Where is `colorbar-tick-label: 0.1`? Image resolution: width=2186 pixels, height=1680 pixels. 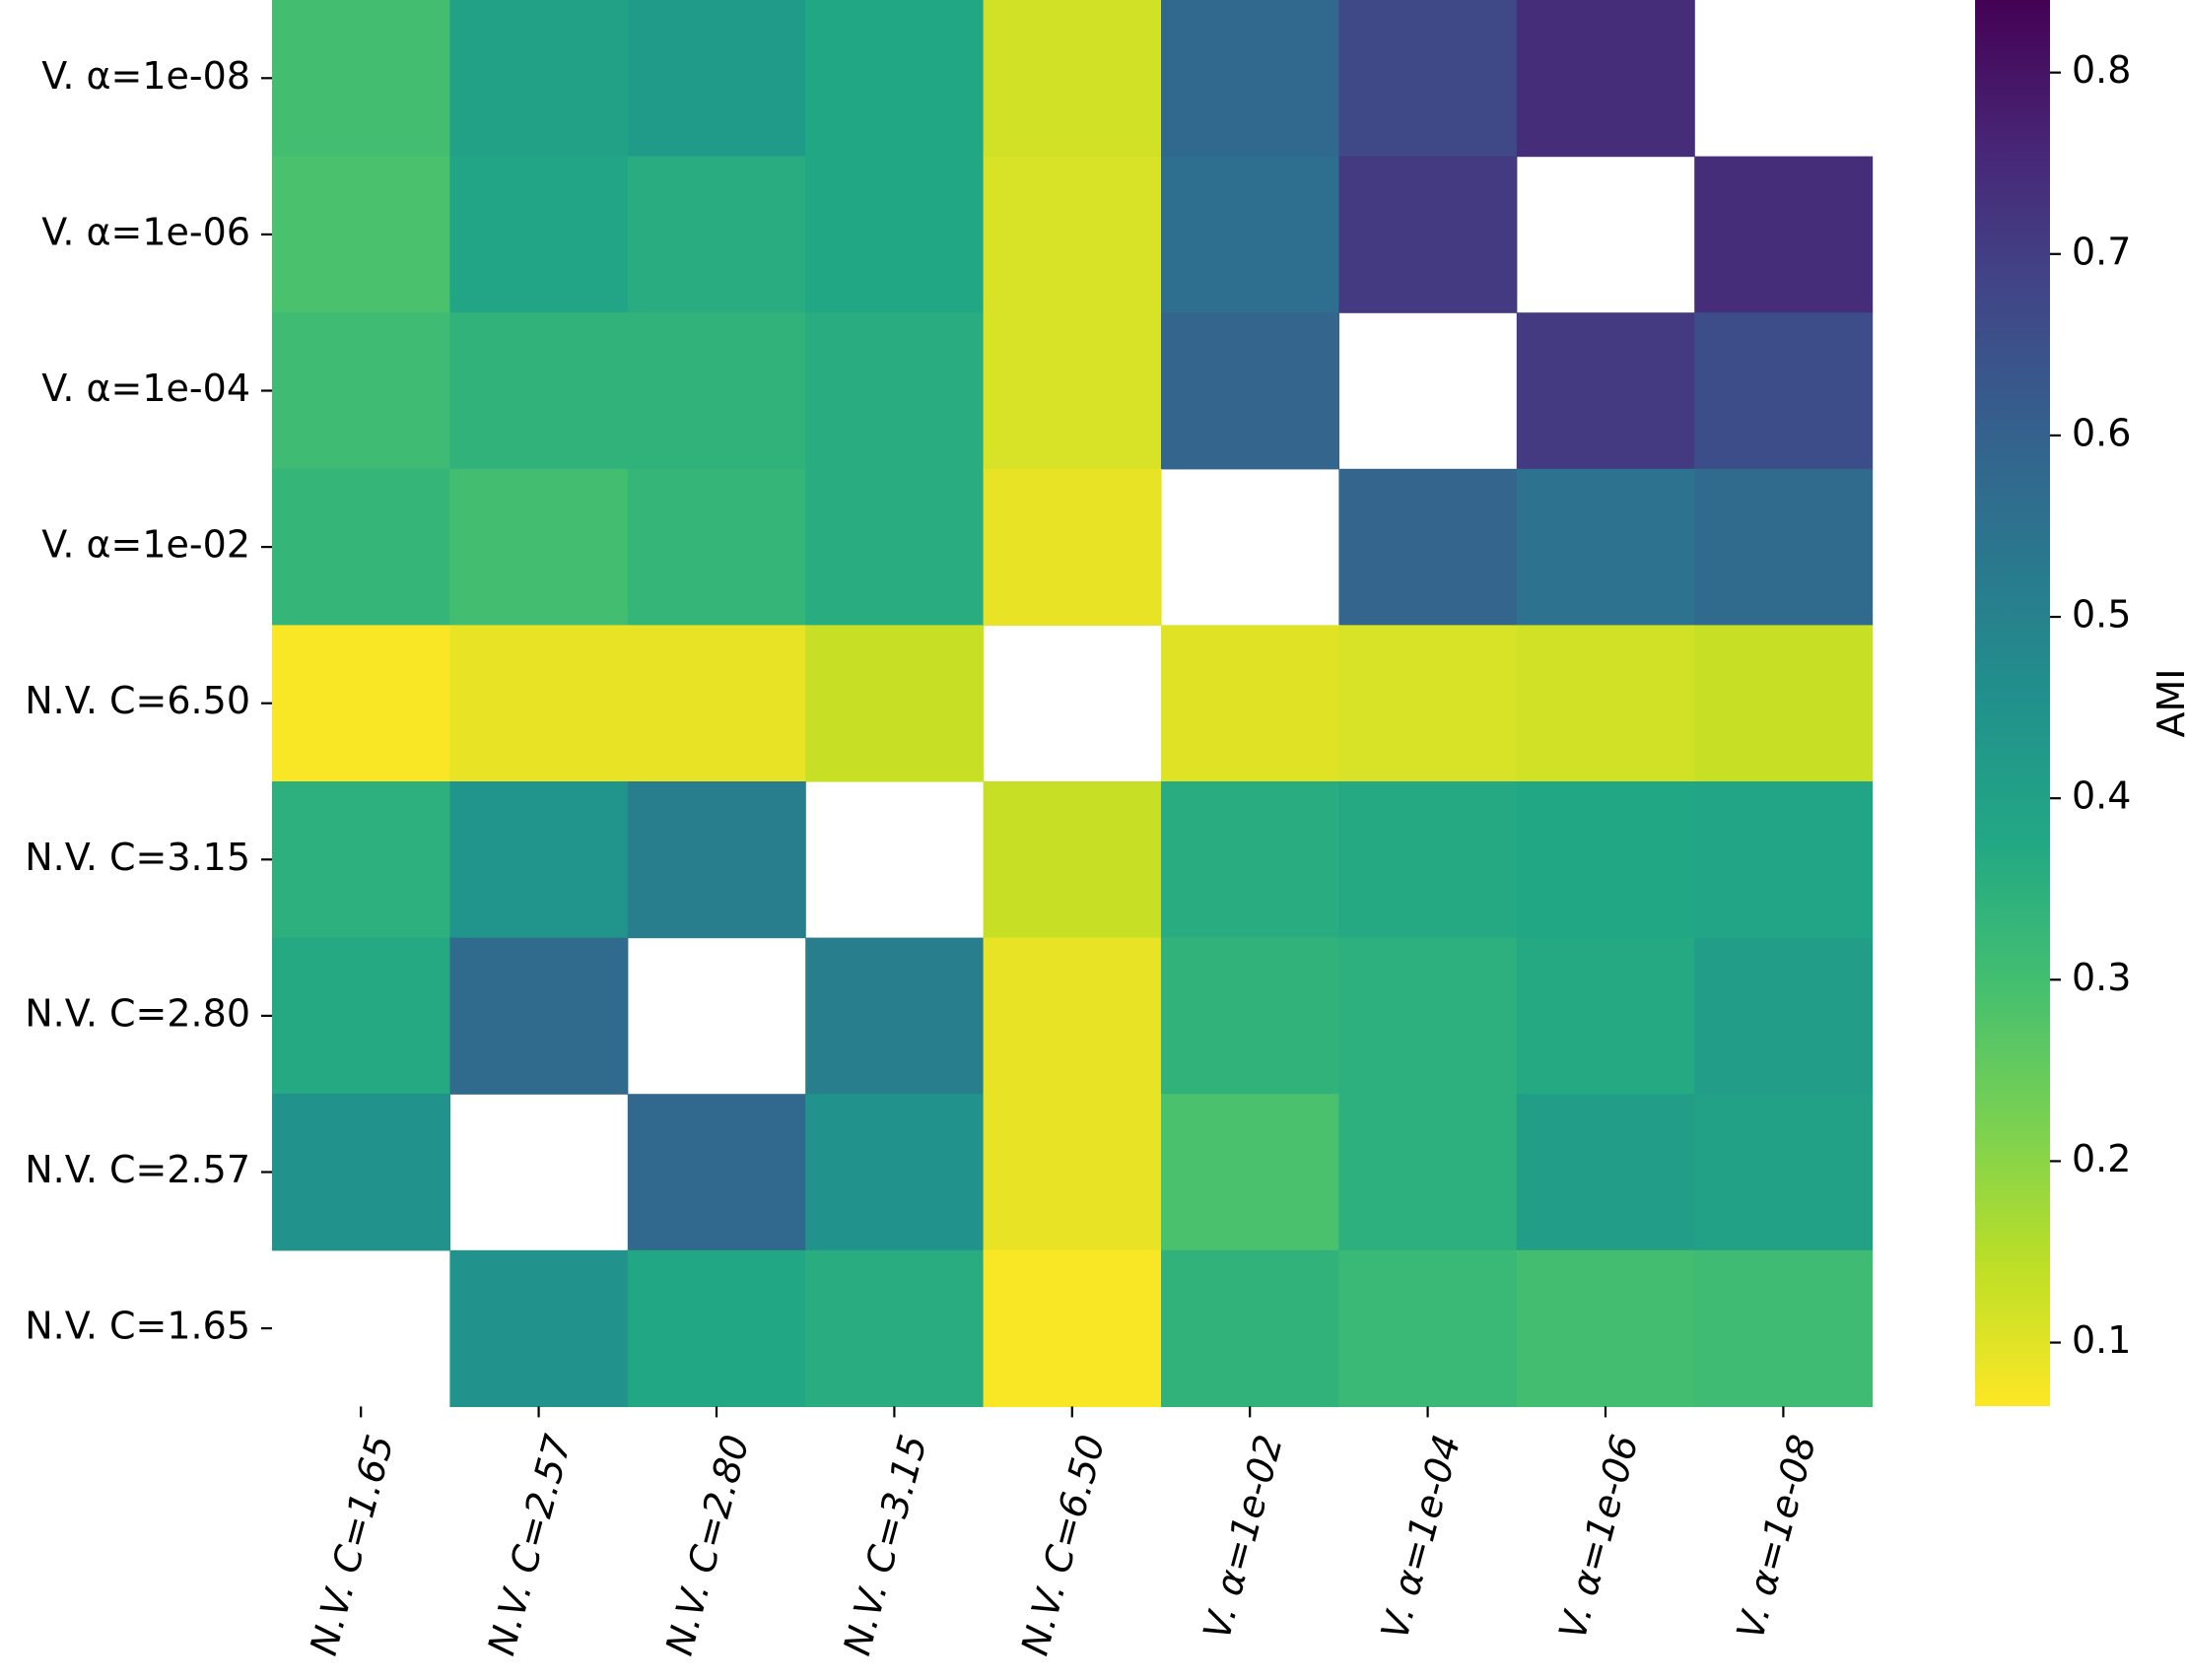
colorbar-tick-label: 0.1 is located at coordinates (2101, 1340).